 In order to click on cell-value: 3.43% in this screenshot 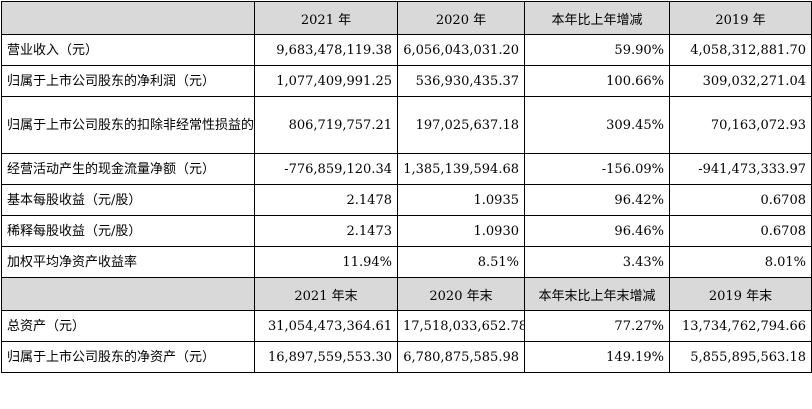, I will do `click(597, 262)`.